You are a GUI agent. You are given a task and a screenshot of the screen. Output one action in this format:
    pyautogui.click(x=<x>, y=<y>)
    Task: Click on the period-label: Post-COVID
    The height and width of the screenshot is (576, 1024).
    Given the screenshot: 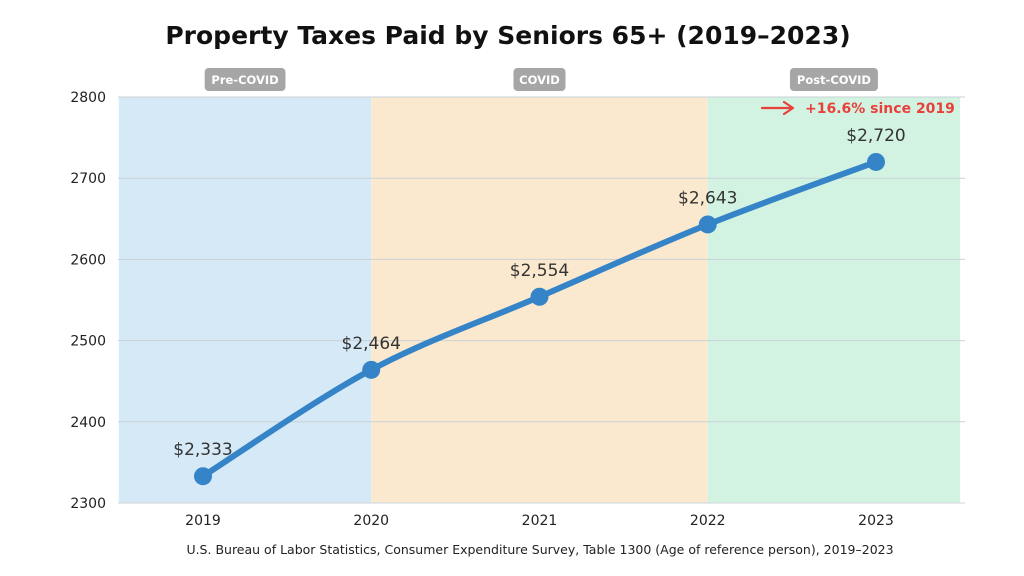 What is the action you would take?
    pyautogui.click(x=834, y=80)
    